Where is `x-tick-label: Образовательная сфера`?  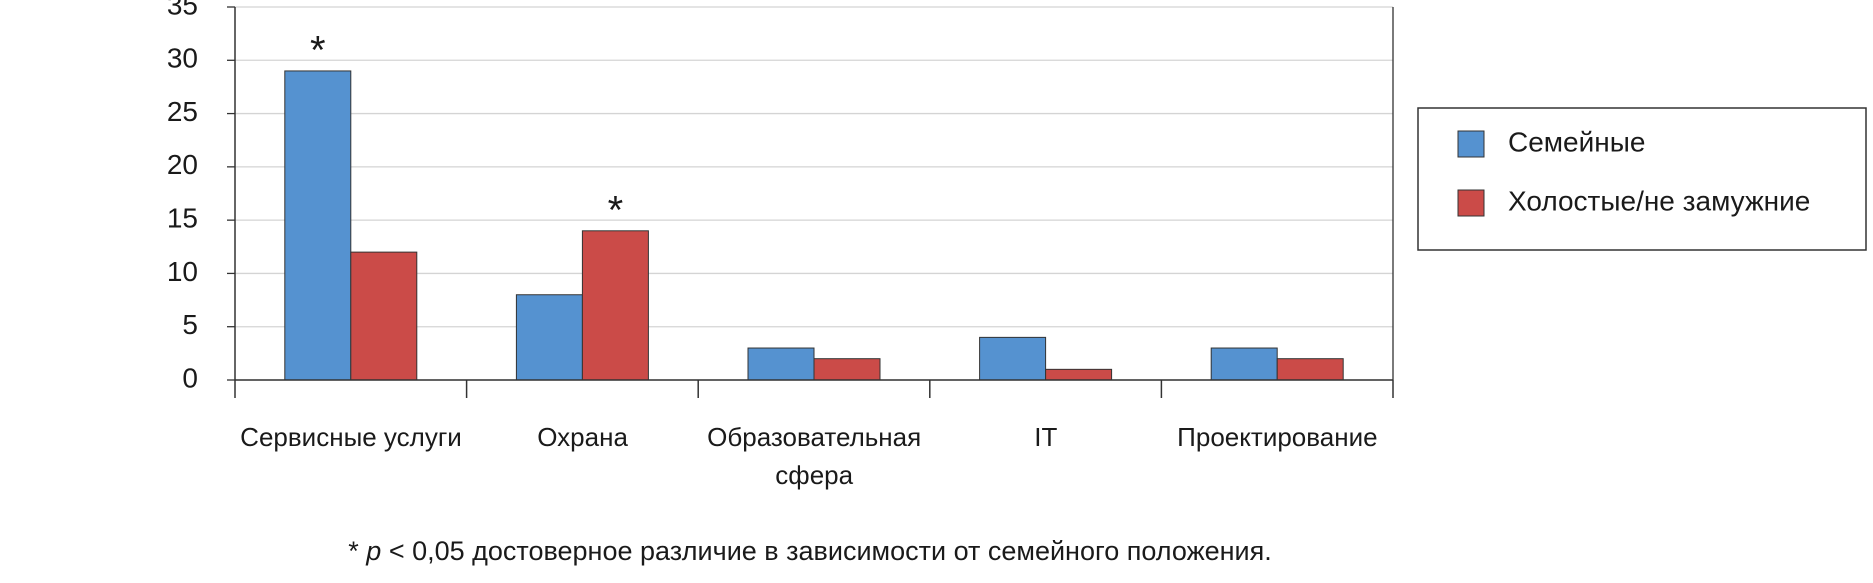 x-tick-label: Образовательная сфера is located at coordinates (814, 456).